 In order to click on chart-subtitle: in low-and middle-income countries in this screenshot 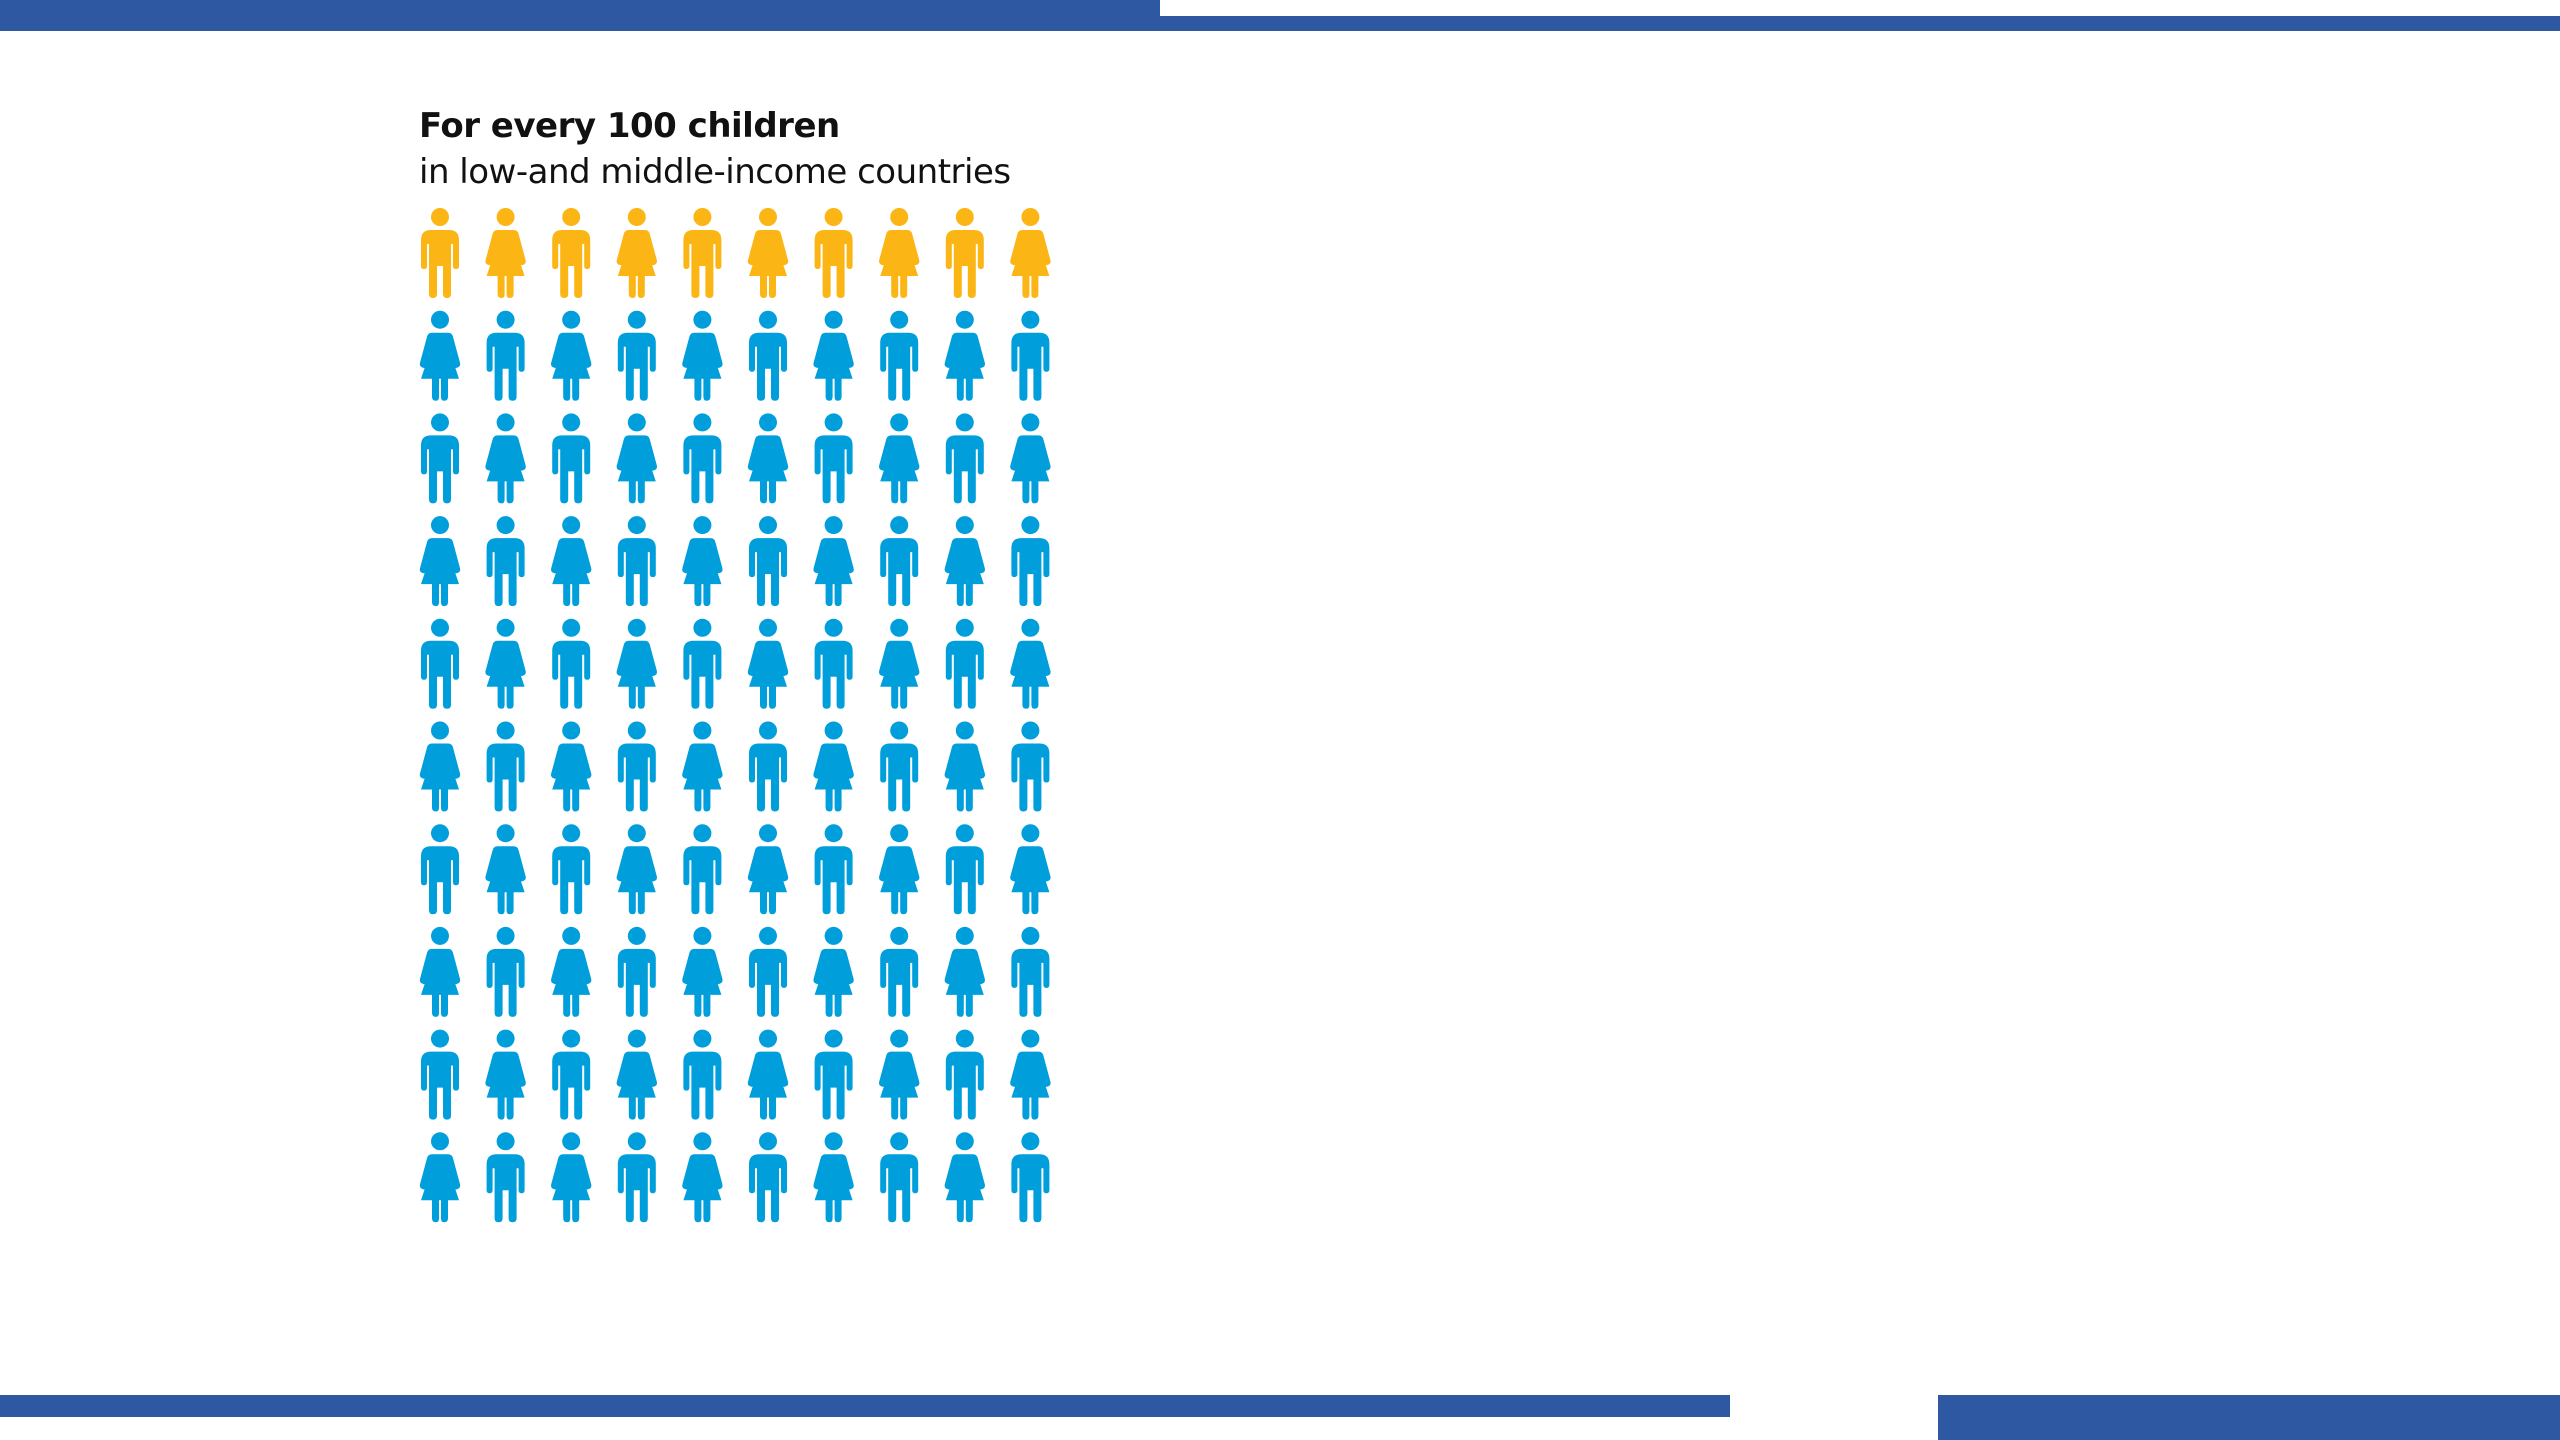, I will do `click(715, 172)`.